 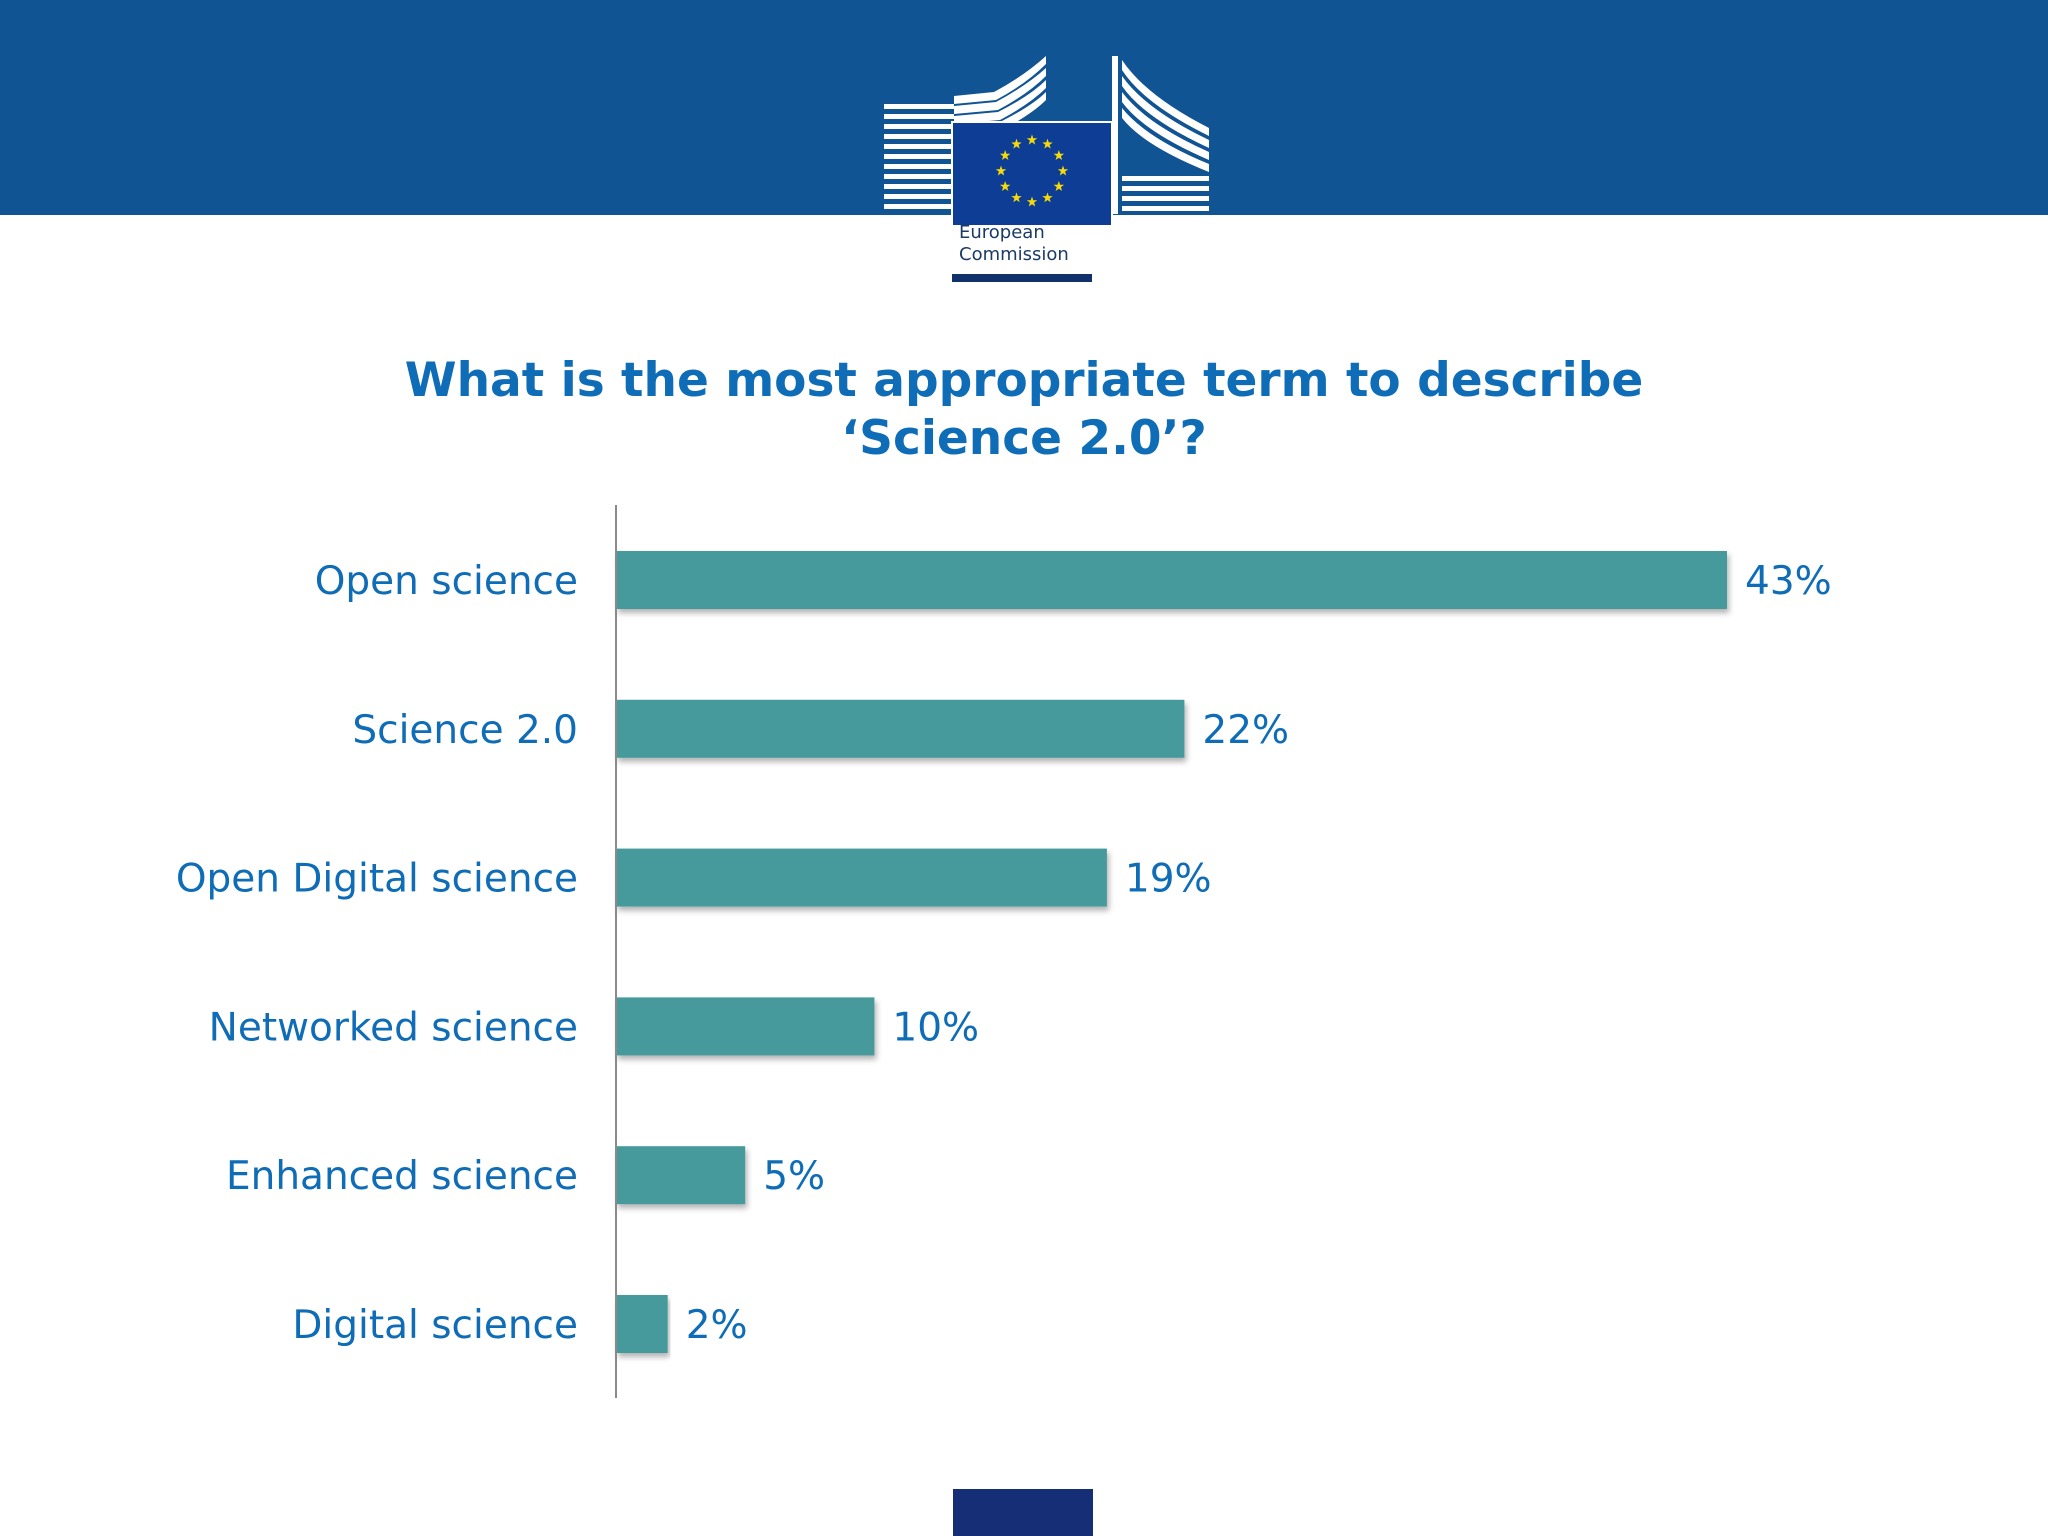 I want to click on bar-networked-science, so click(x=745, y=1026).